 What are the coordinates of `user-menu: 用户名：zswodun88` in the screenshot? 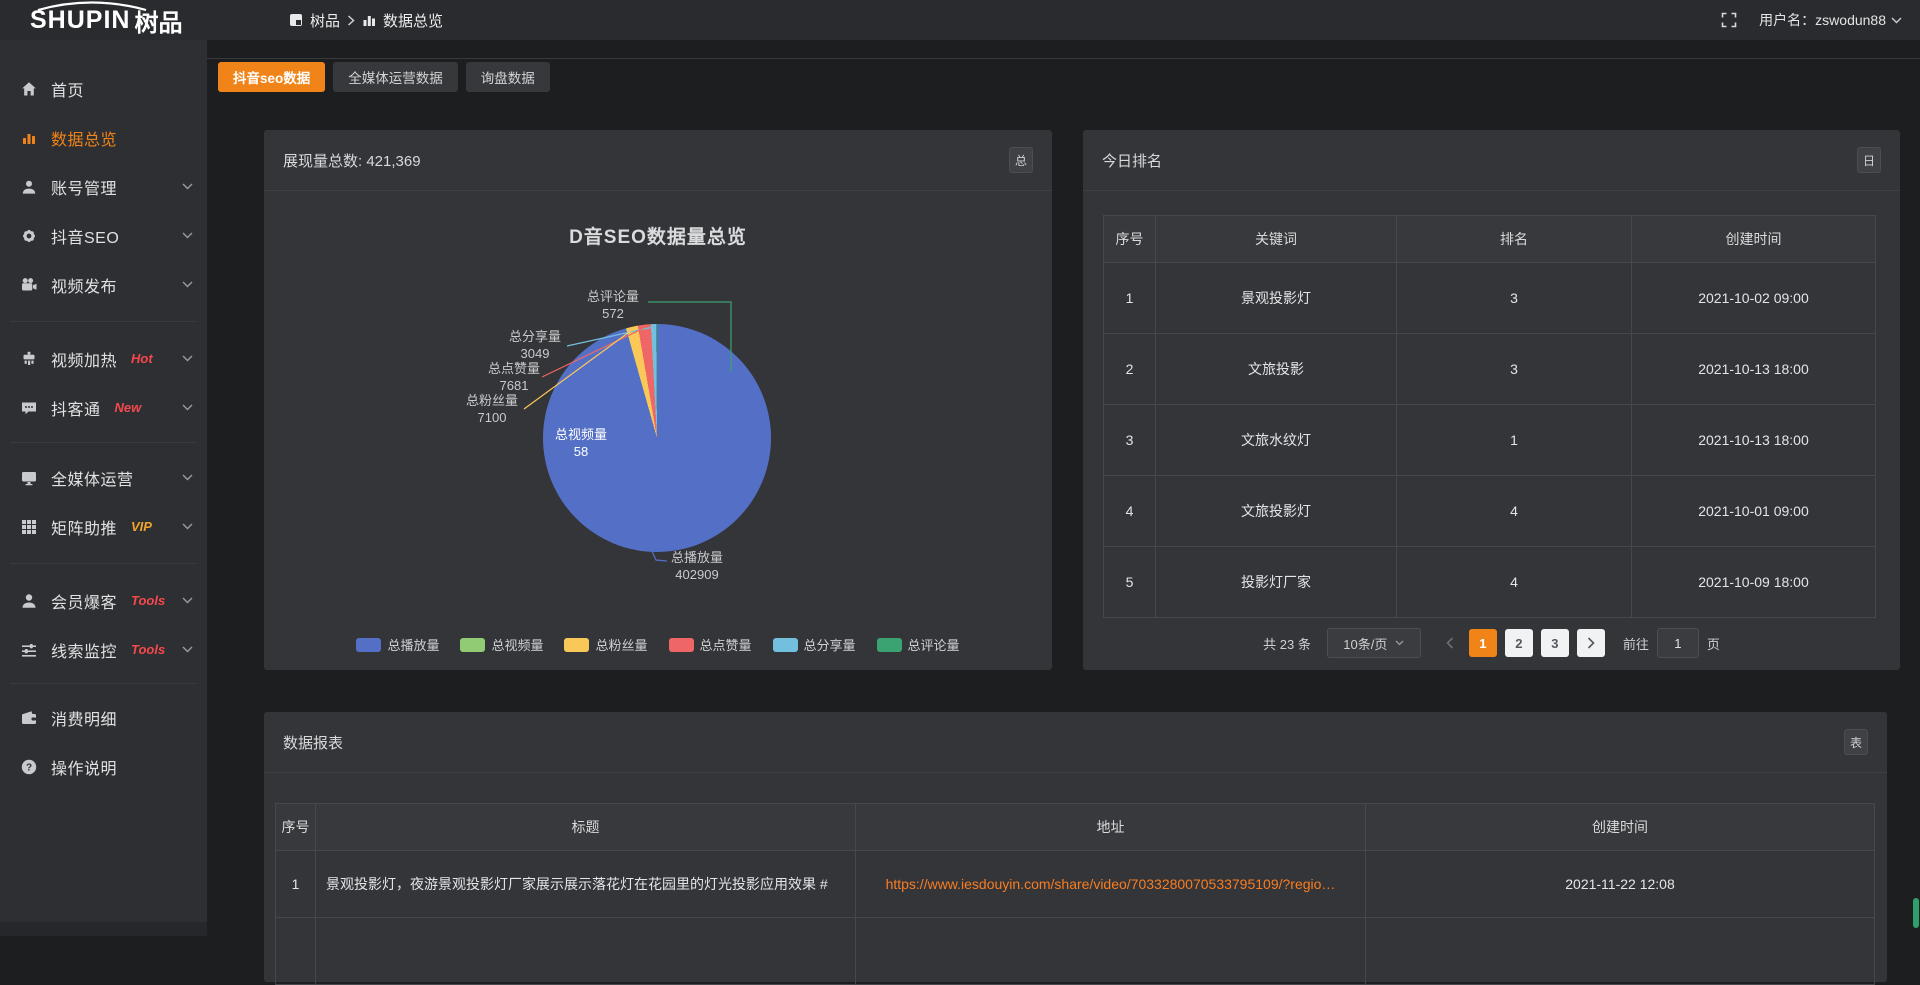 It's located at (1830, 20).